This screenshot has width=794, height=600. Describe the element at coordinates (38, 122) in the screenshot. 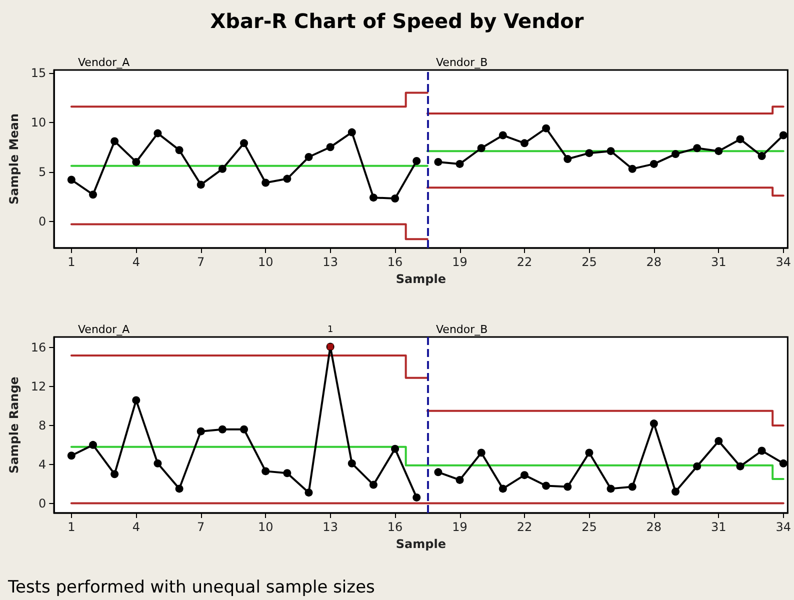

I see `y-tick-label: 10` at that location.